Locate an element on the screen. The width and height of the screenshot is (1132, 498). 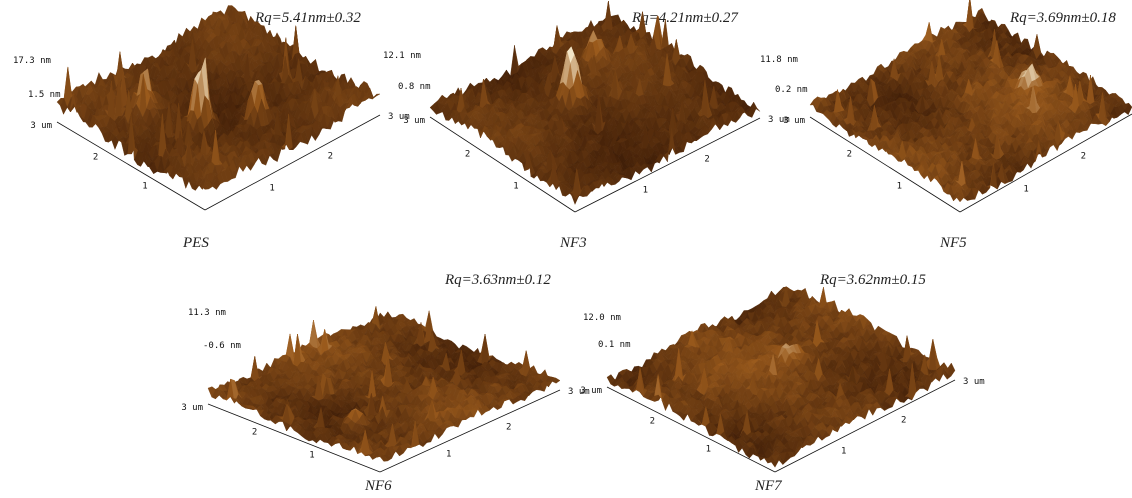
sample-name: PES is located at coordinates (196, 243).